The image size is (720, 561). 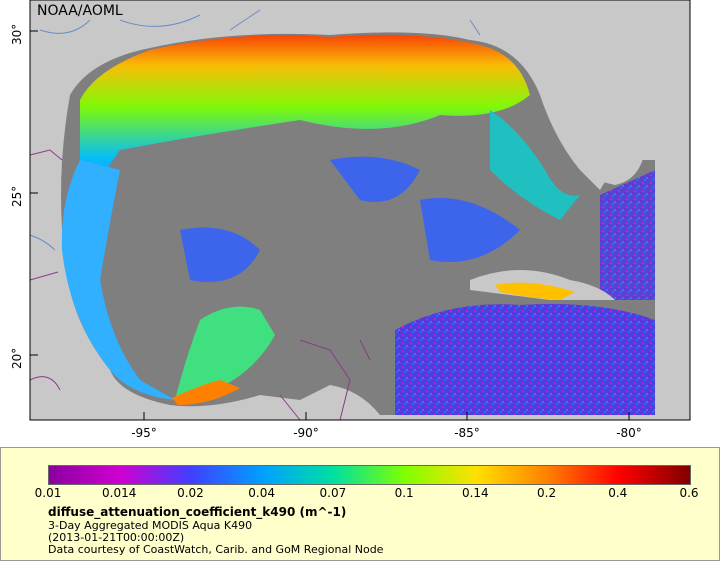 What do you see at coordinates (535, 165) in the screenshot?
I see `florida-band` at bounding box center [535, 165].